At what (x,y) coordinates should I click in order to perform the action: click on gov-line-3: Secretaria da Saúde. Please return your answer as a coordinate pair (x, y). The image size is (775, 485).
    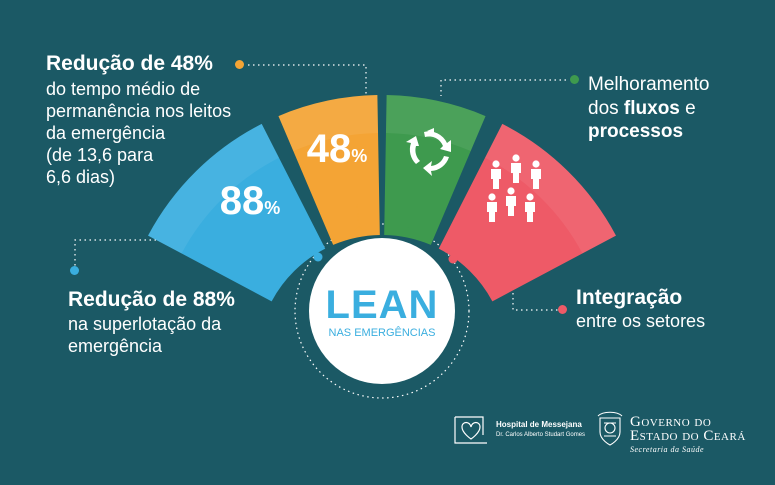
    Looking at the image, I should click on (667, 449).